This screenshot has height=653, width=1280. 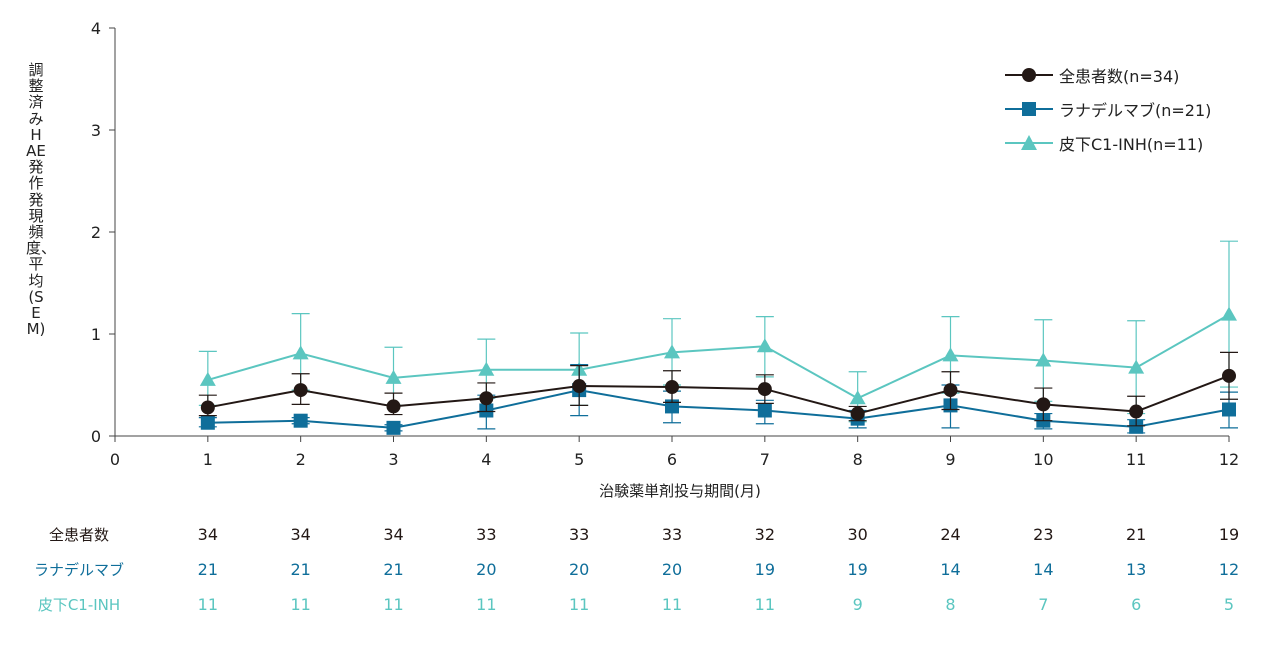 What do you see at coordinates (393, 459) in the screenshot?
I see `x-tick-label: 3` at bounding box center [393, 459].